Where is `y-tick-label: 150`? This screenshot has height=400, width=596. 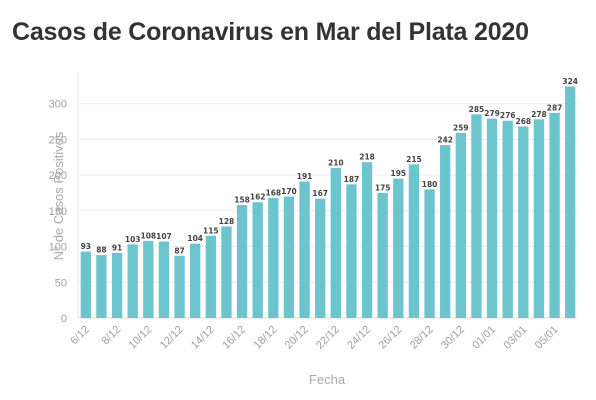 y-tick-label: 150 is located at coordinates (58, 212).